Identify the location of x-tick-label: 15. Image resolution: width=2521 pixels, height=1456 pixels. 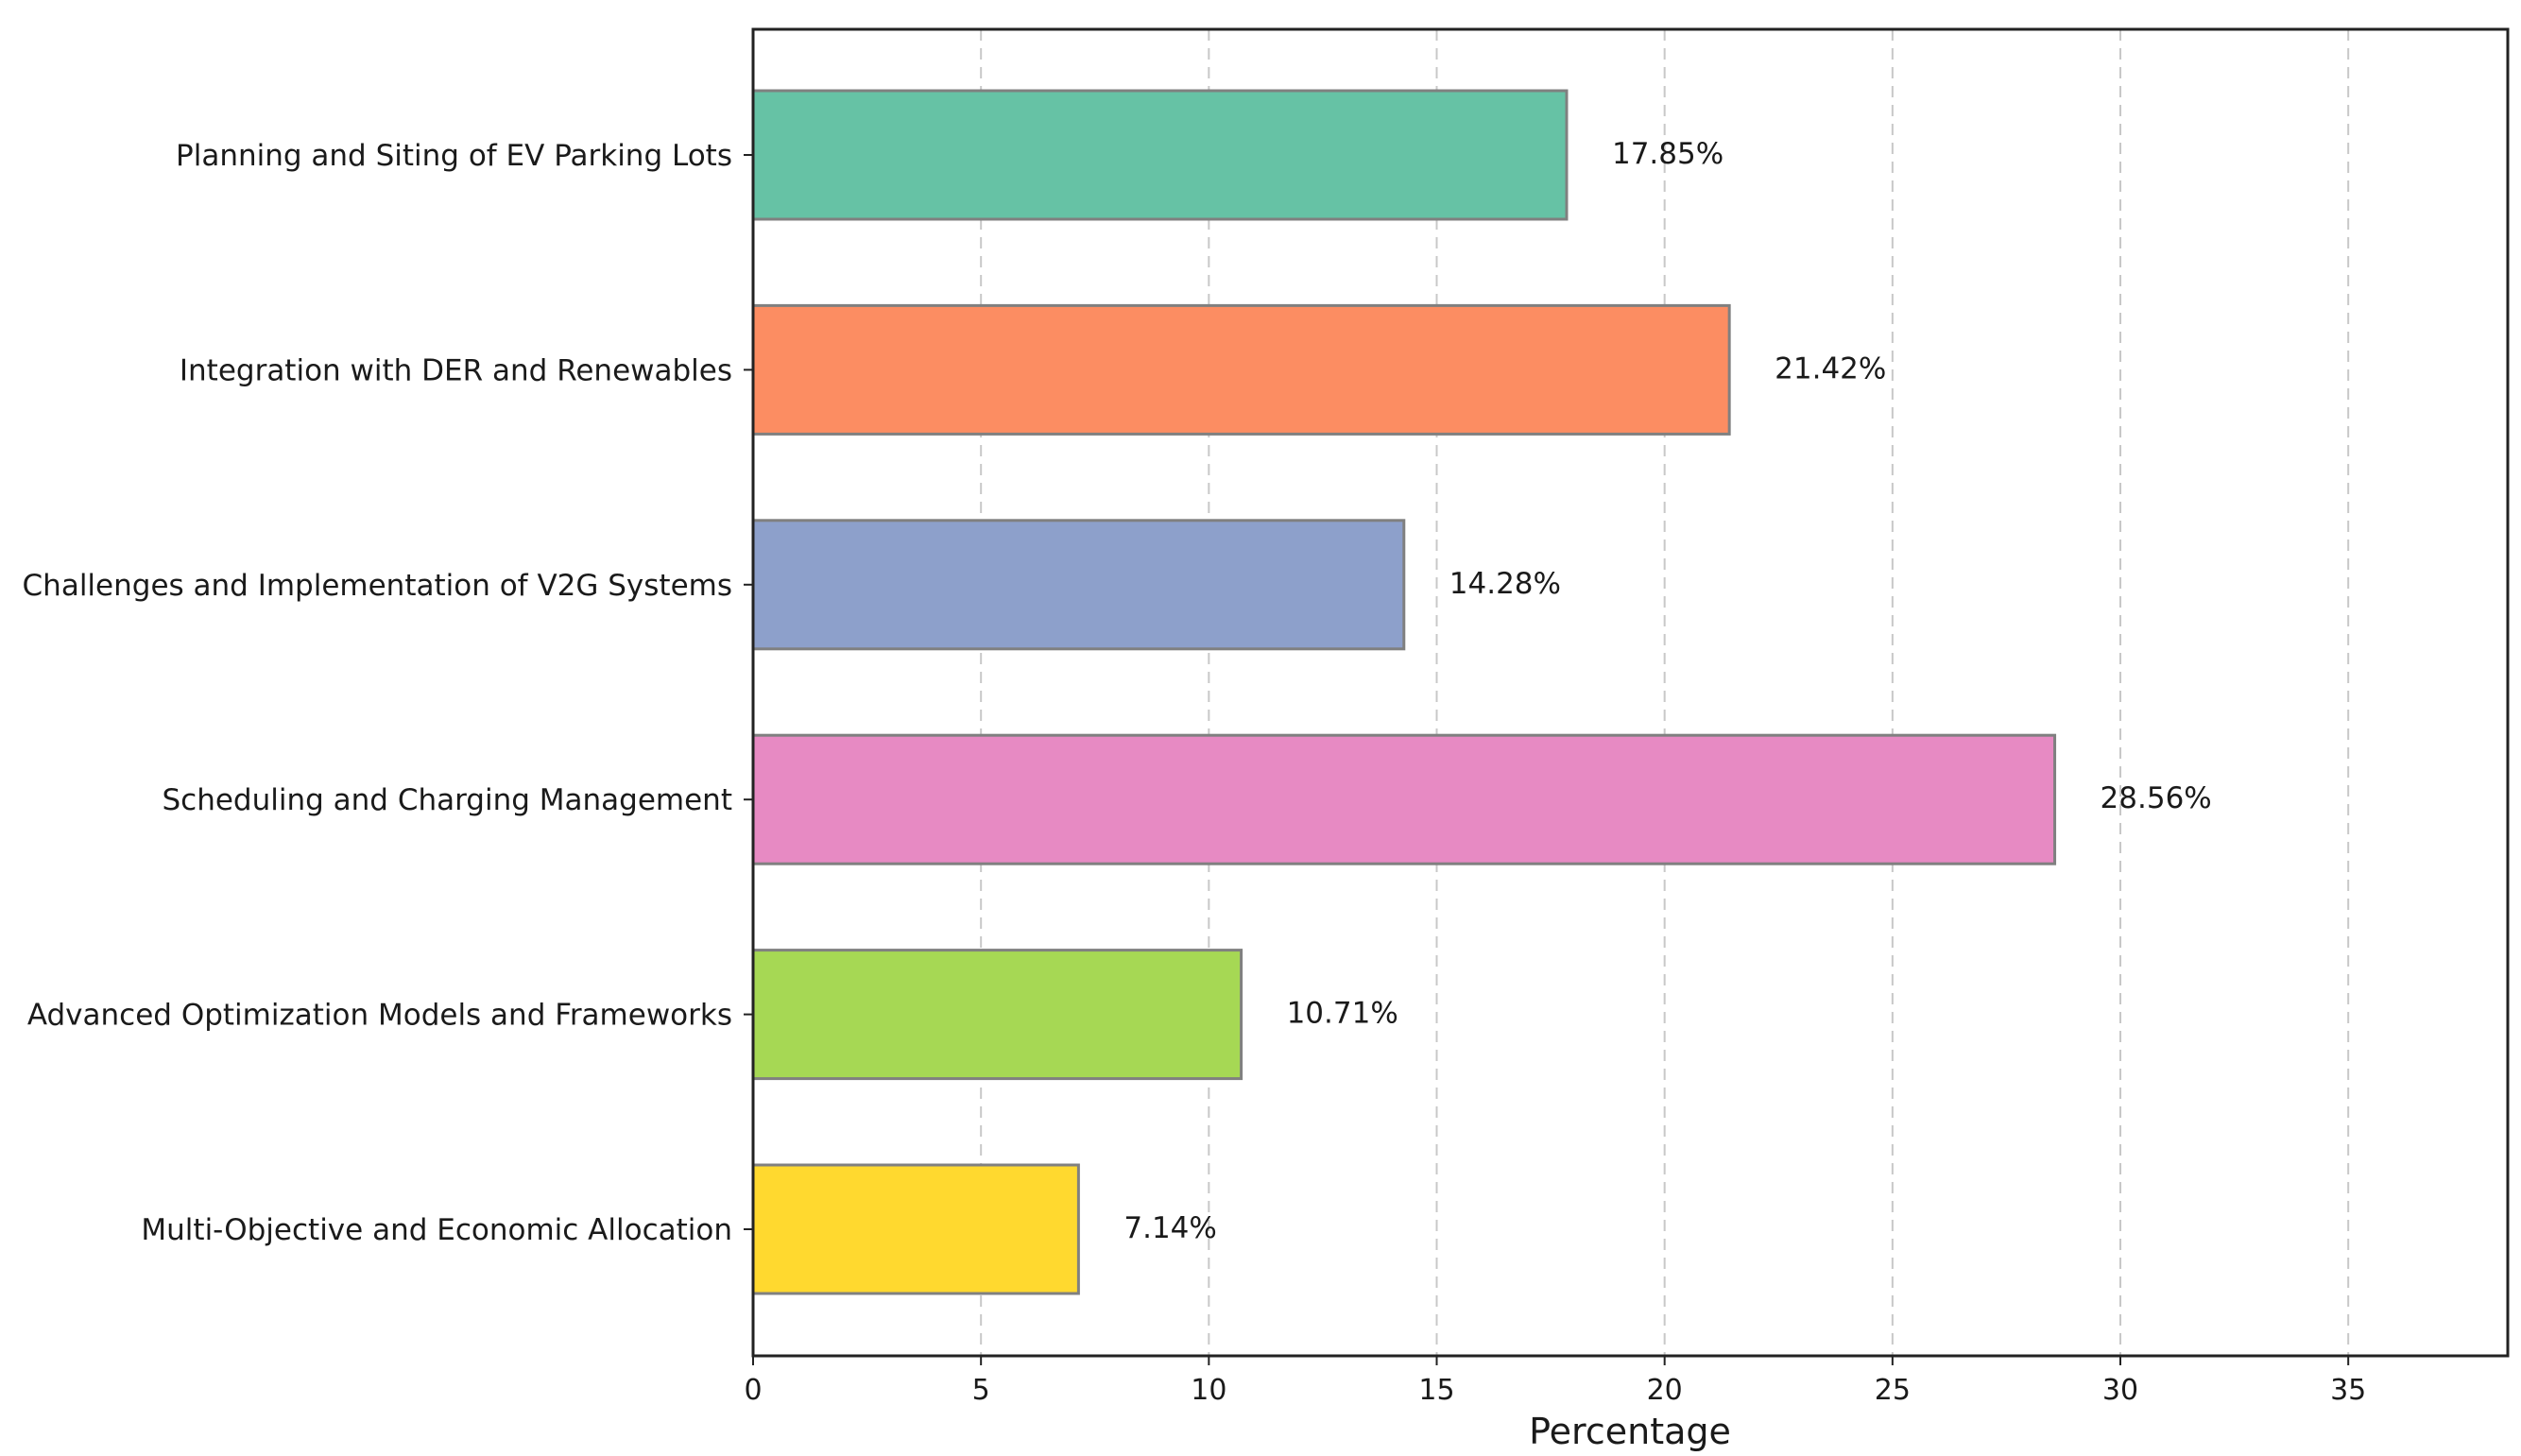
(1436, 1390).